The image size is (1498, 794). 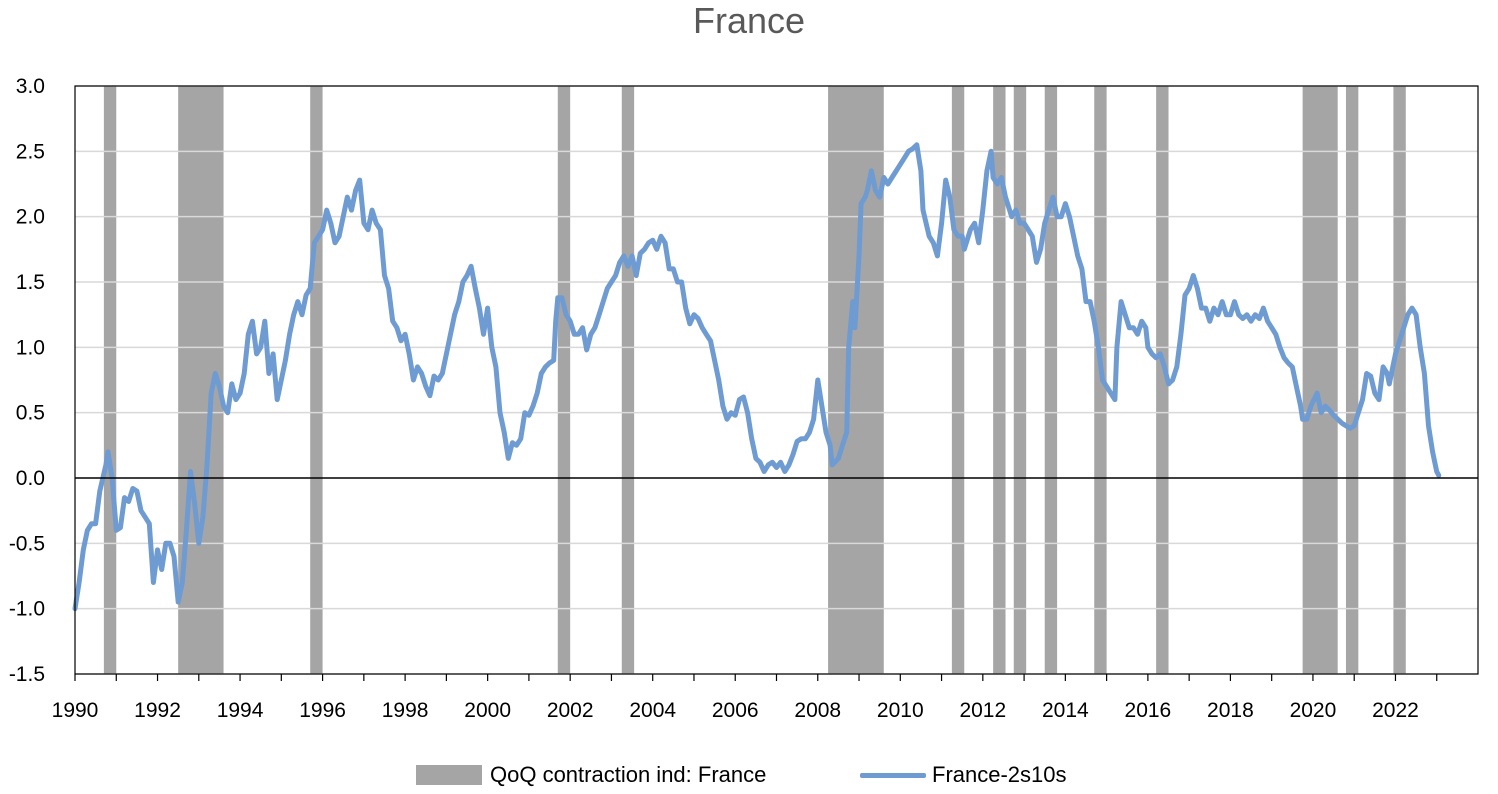 I want to click on y-tick-label: -1.5, so click(x=27, y=674).